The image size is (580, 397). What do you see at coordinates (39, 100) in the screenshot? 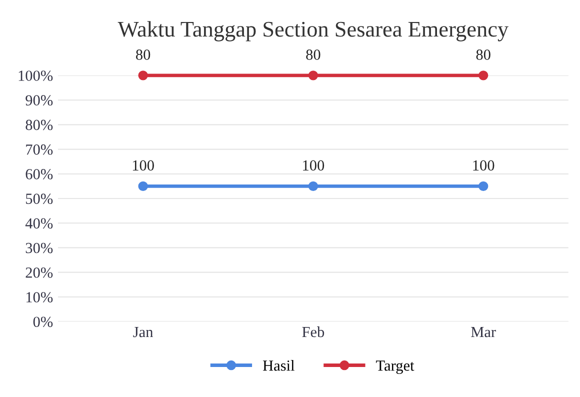
I see `y-tick-label: 90%` at bounding box center [39, 100].